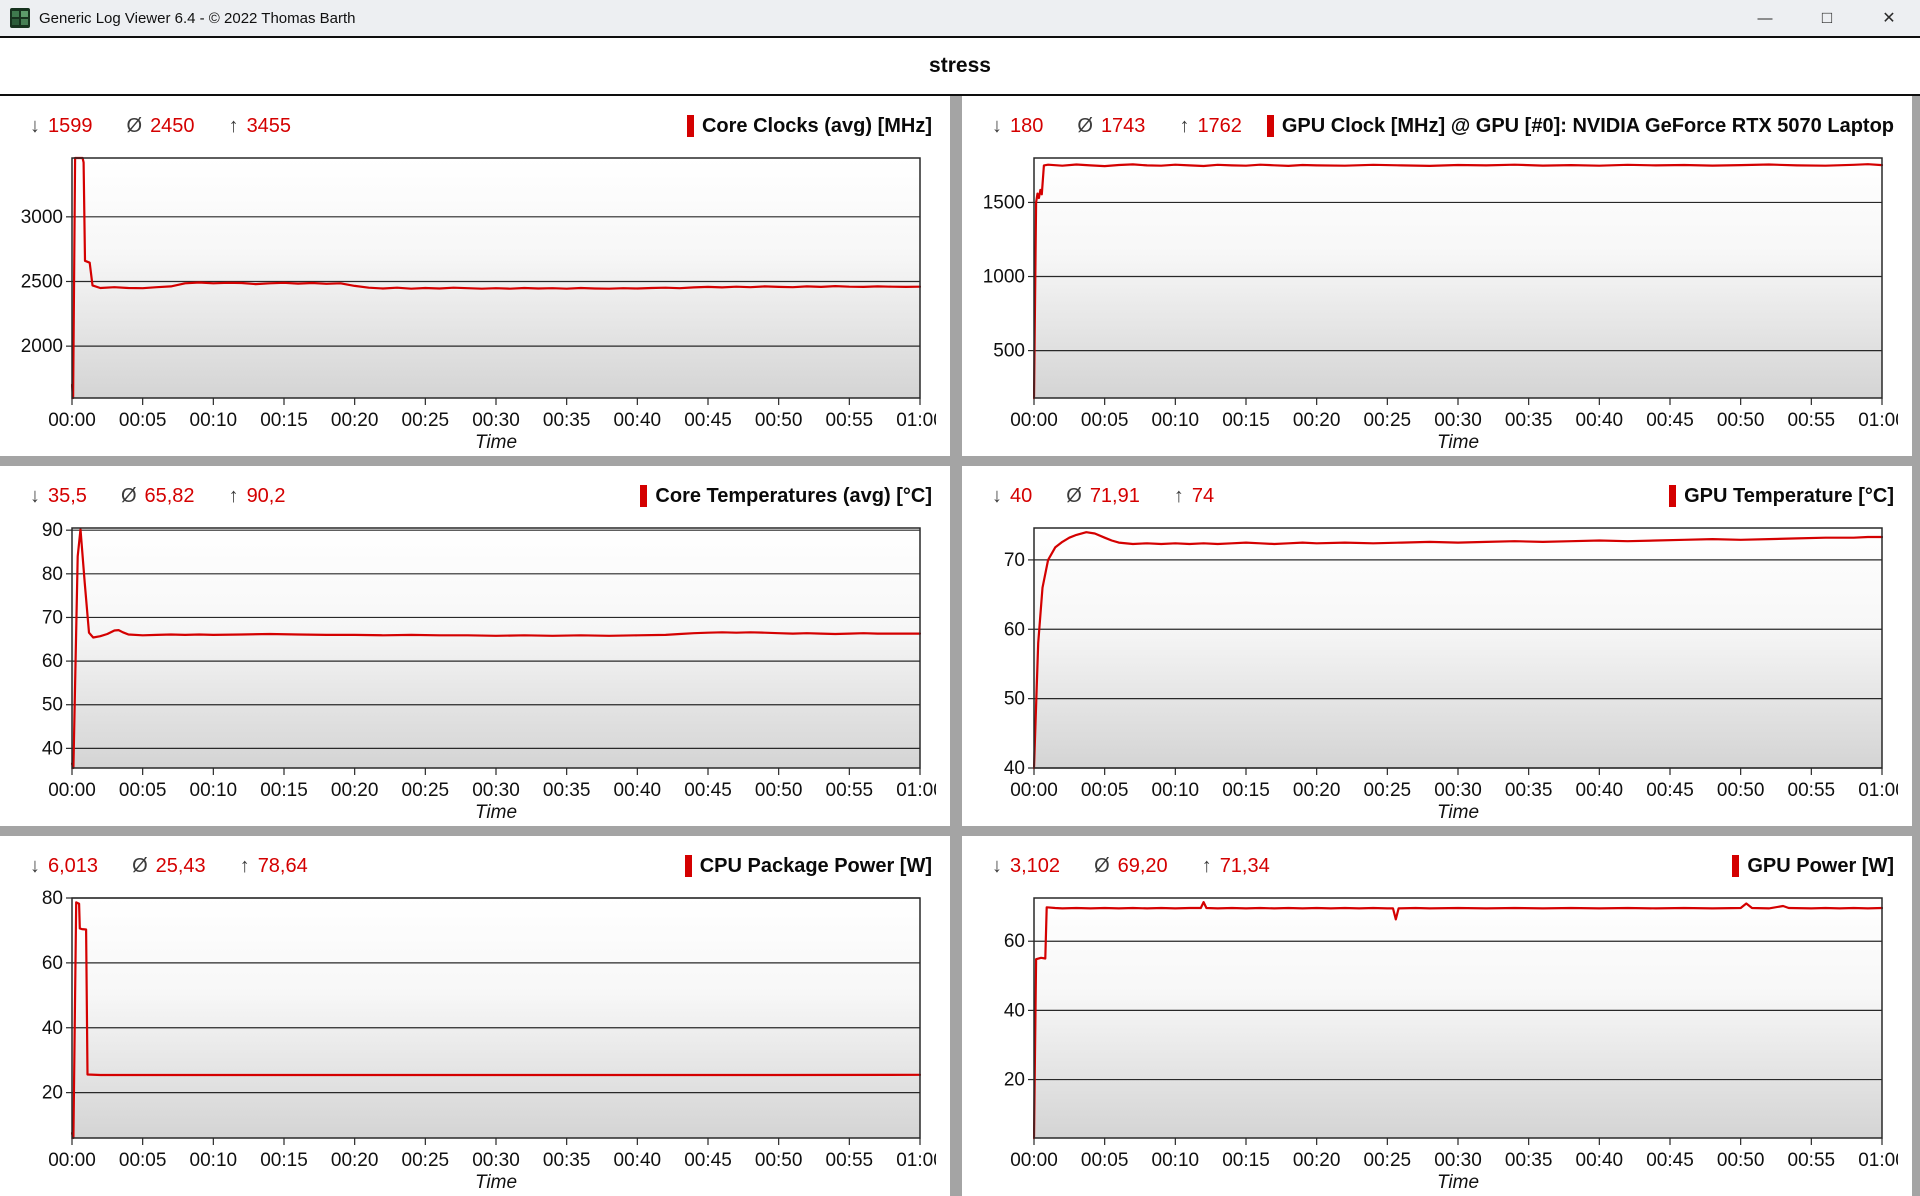 The image size is (1920, 1196). What do you see at coordinates (1012, 496) in the screenshot?
I see `min-stat: ↓ 40` at bounding box center [1012, 496].